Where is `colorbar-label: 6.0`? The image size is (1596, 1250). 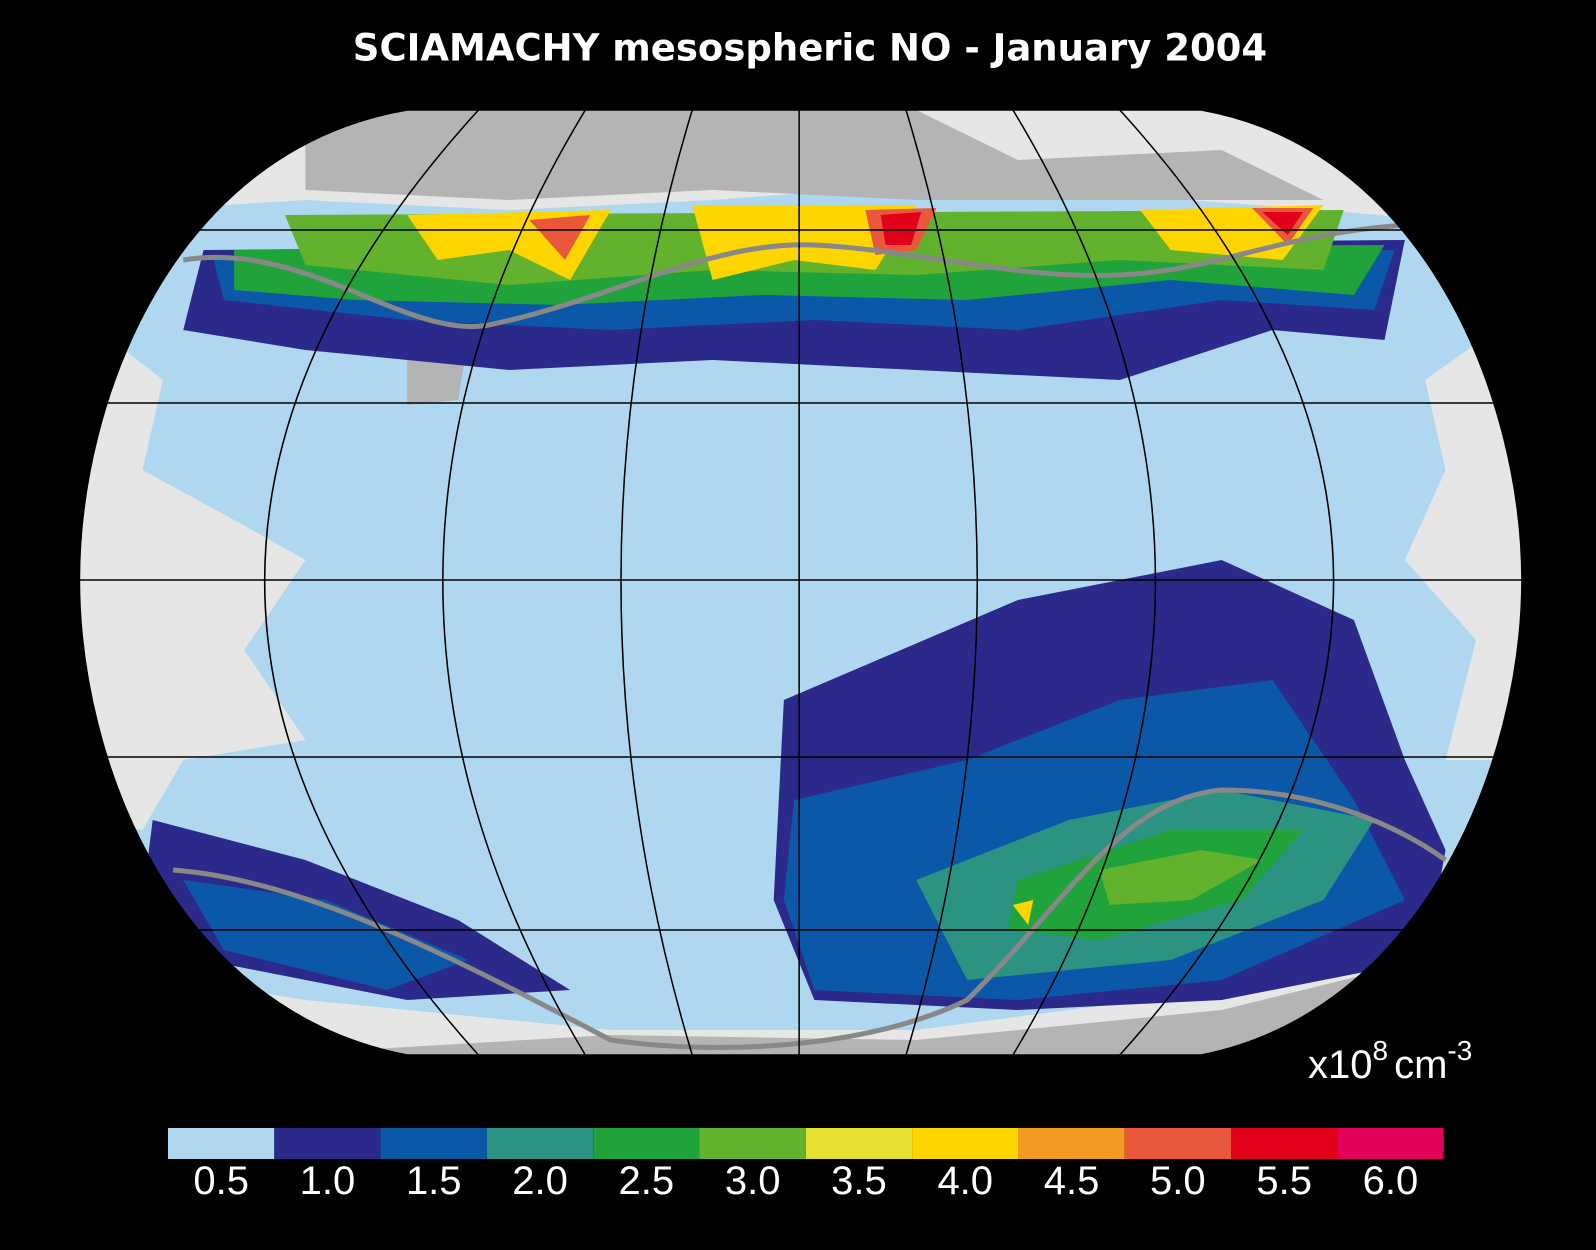
colorbar-label: 6.0 is located at coordinates (1391, 1181).